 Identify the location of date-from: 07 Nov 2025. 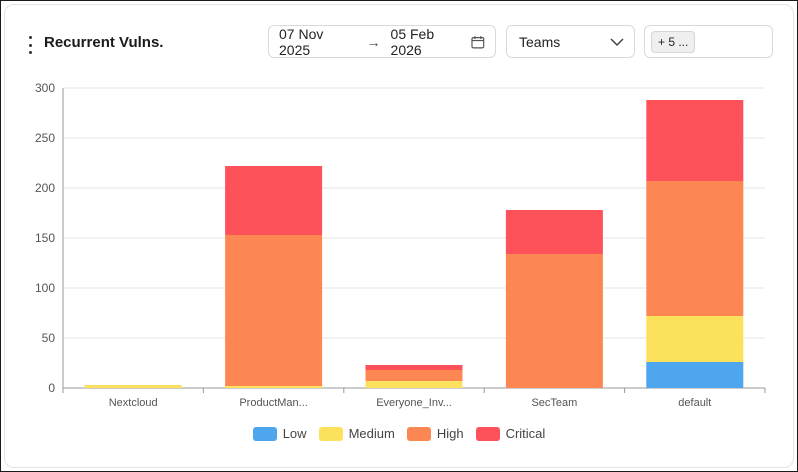
(301, 41).